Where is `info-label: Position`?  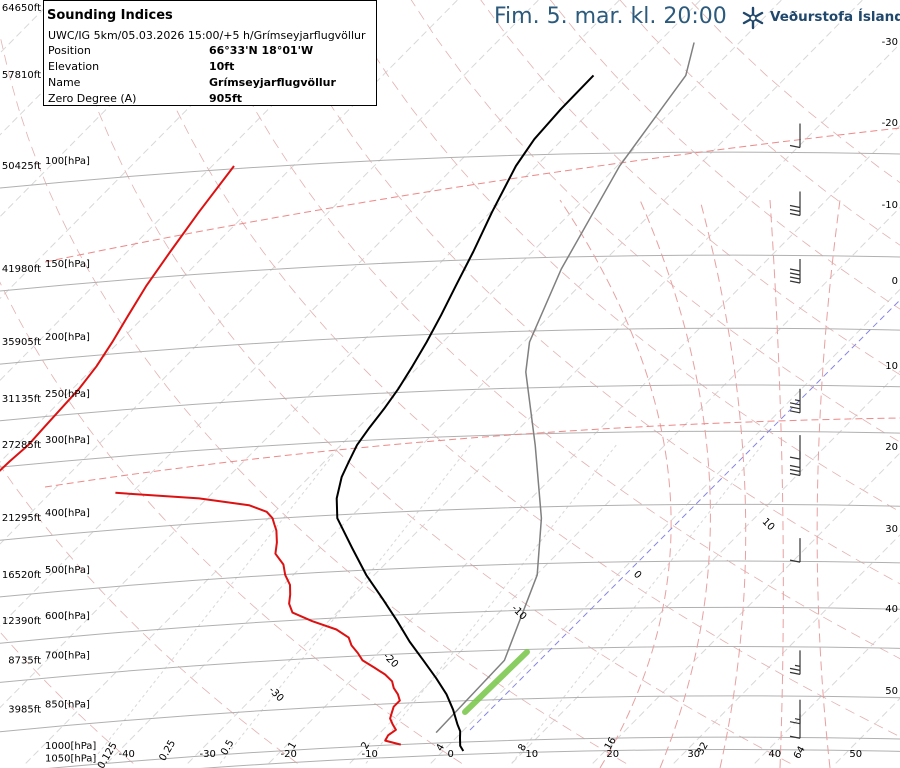 info-label: Position is located at coordinates (69, 50).